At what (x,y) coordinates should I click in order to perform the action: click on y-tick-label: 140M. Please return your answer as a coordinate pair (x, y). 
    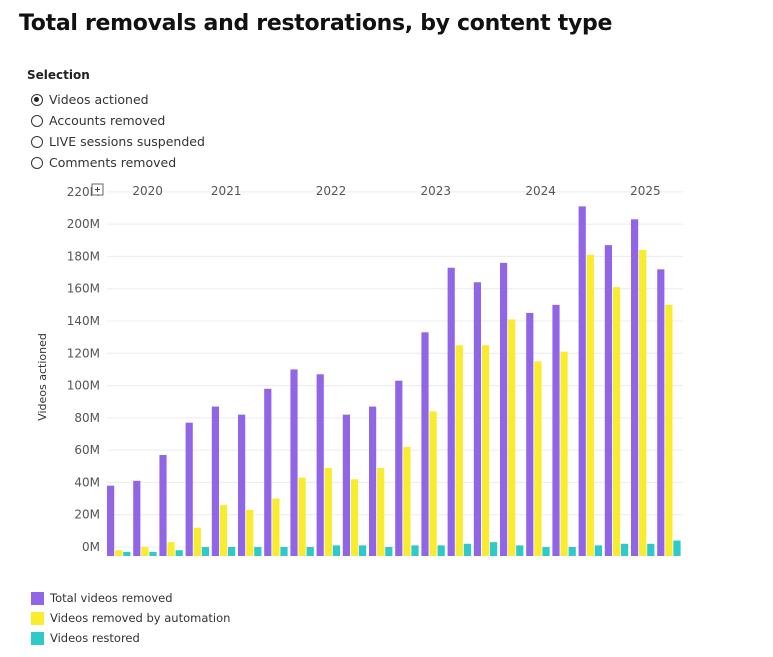
    Looking at the image, I should click on (83, 321).